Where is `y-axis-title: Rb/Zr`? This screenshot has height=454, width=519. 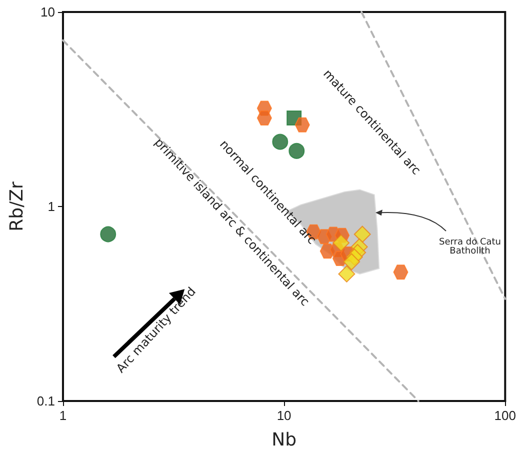
y-axis-title: Rb/Zr is located at coordinates (17, 206).